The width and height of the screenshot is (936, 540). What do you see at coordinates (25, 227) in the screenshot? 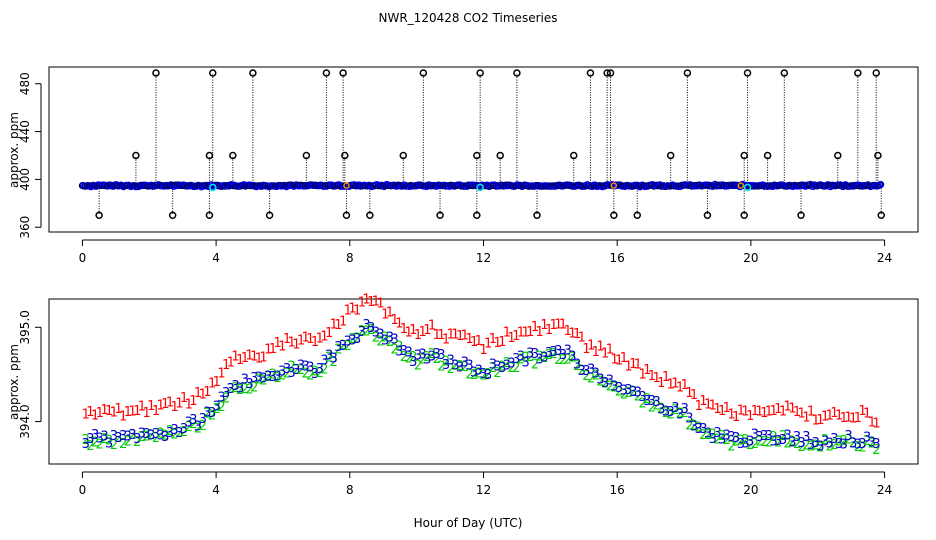
I see `top-y-tick-label: 360` at bounding box center [25, 227].